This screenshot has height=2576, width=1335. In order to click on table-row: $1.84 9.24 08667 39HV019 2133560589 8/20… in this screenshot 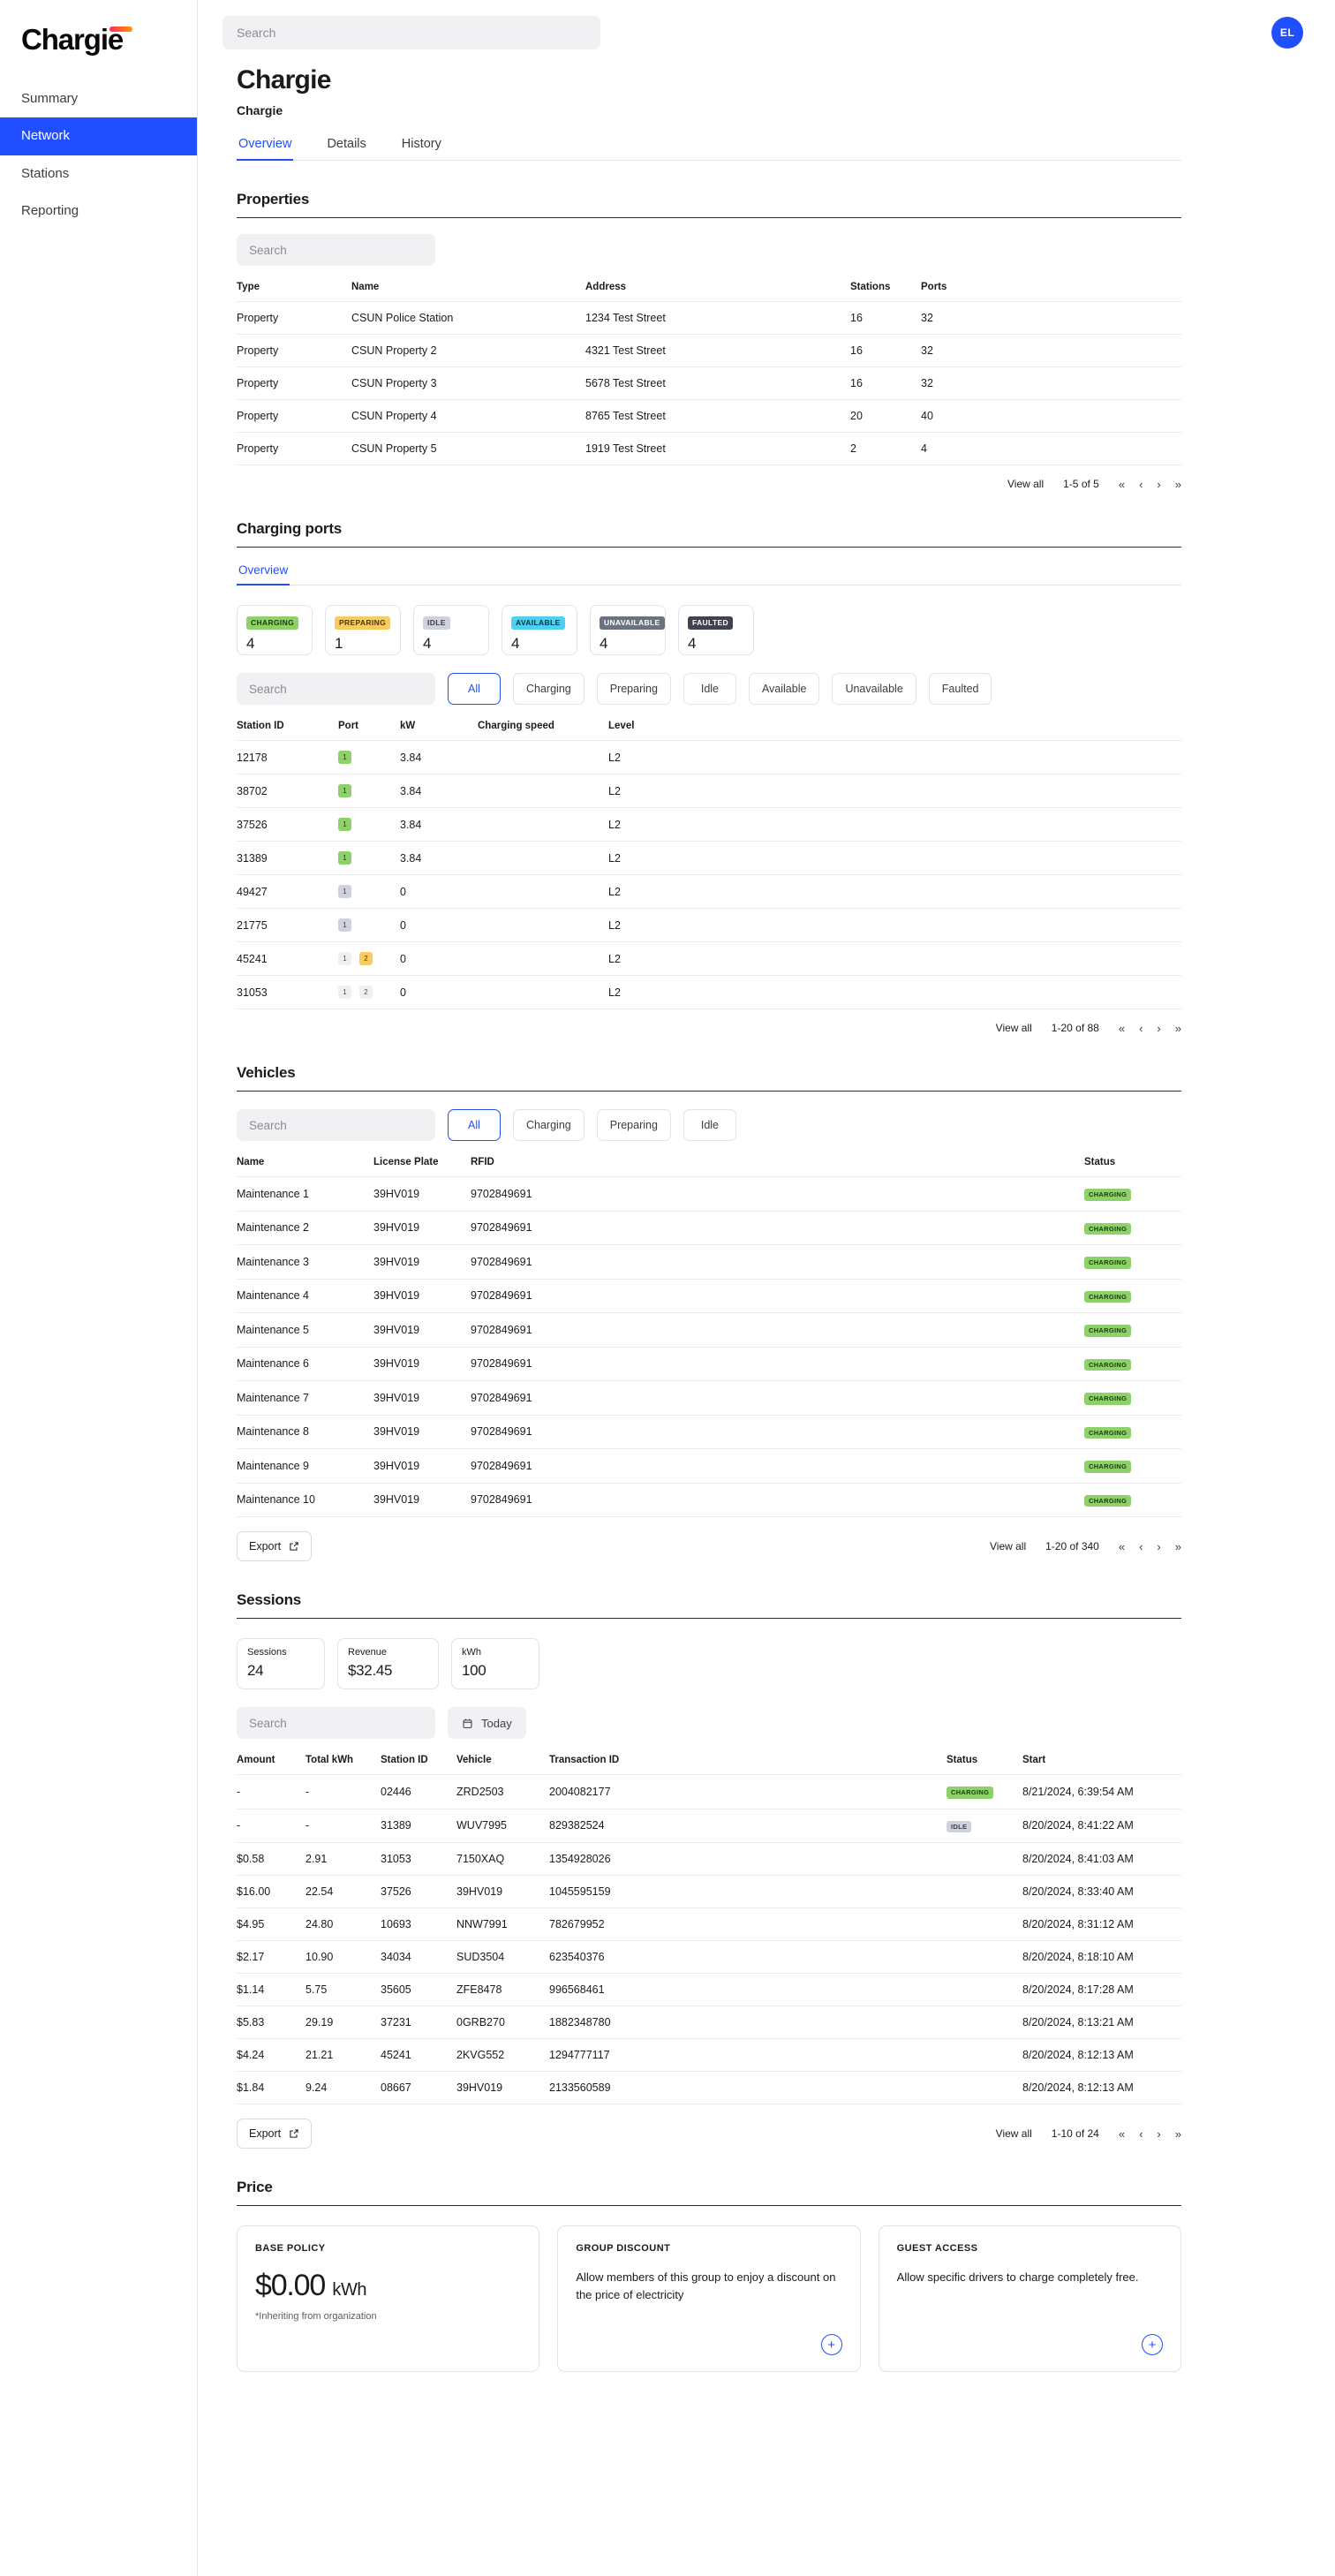, I will do `click(709, 2088)`.